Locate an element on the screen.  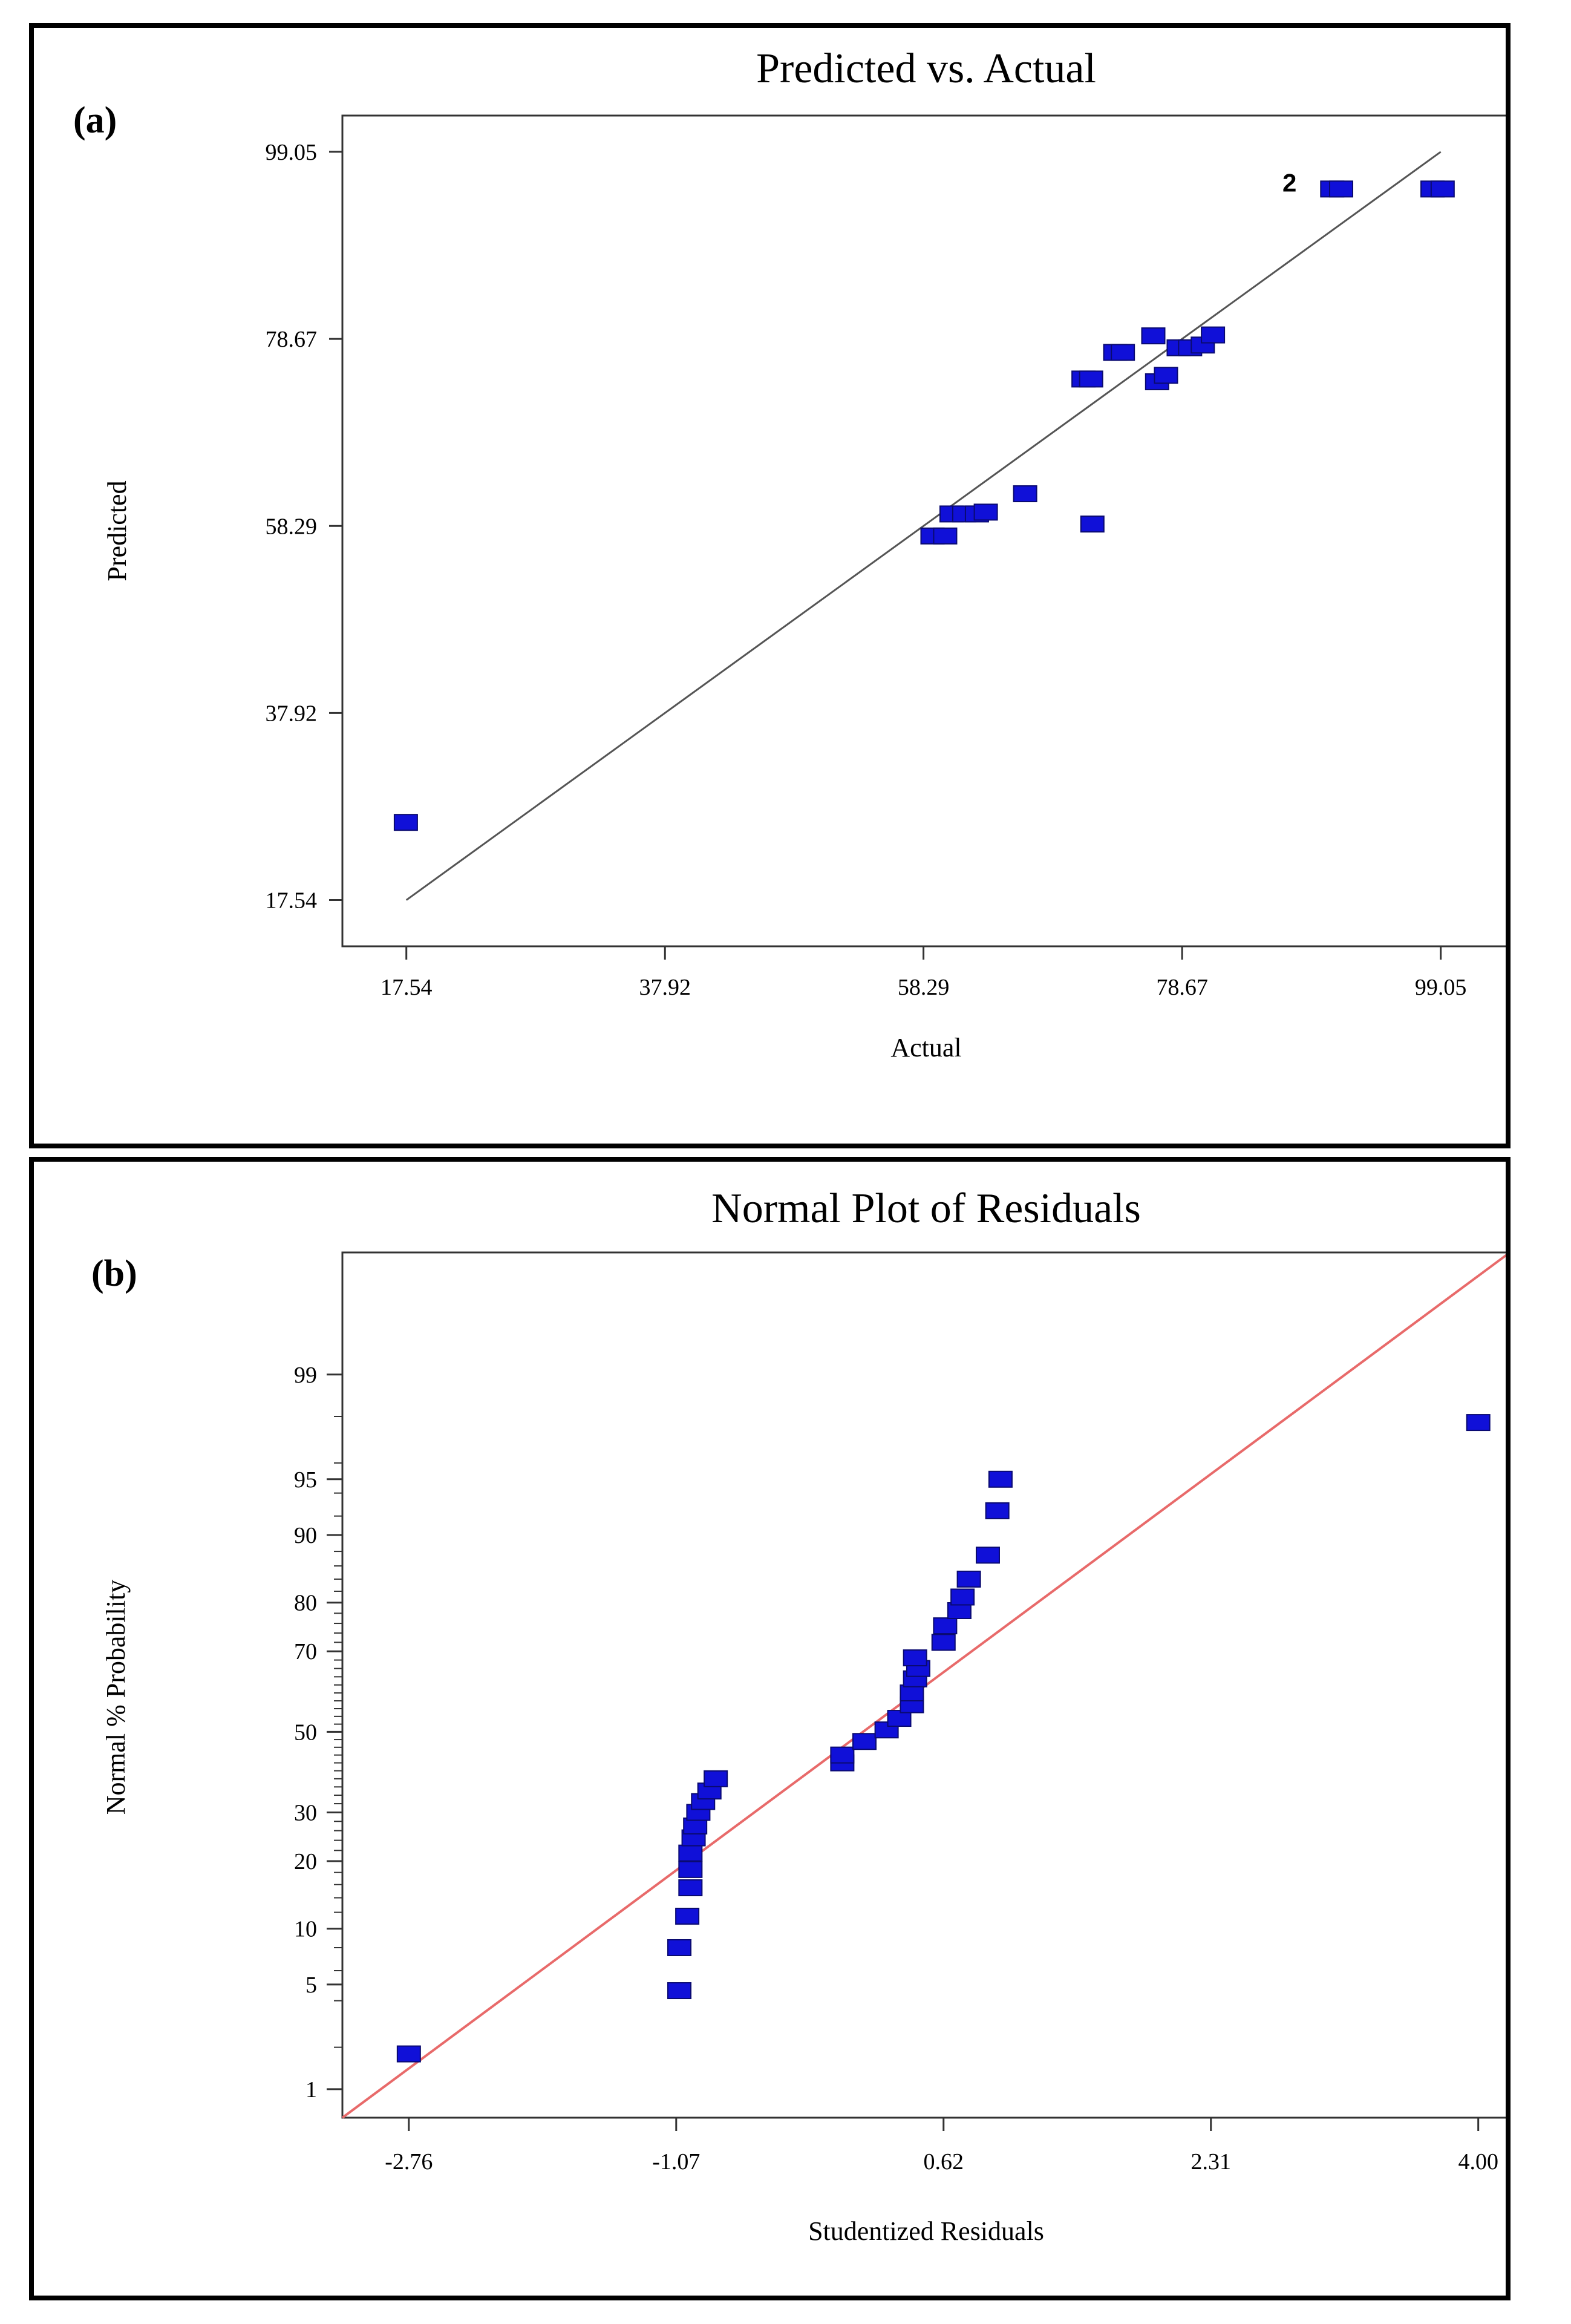
y-tick-label: 20 is located at coordinates (305, 1861).